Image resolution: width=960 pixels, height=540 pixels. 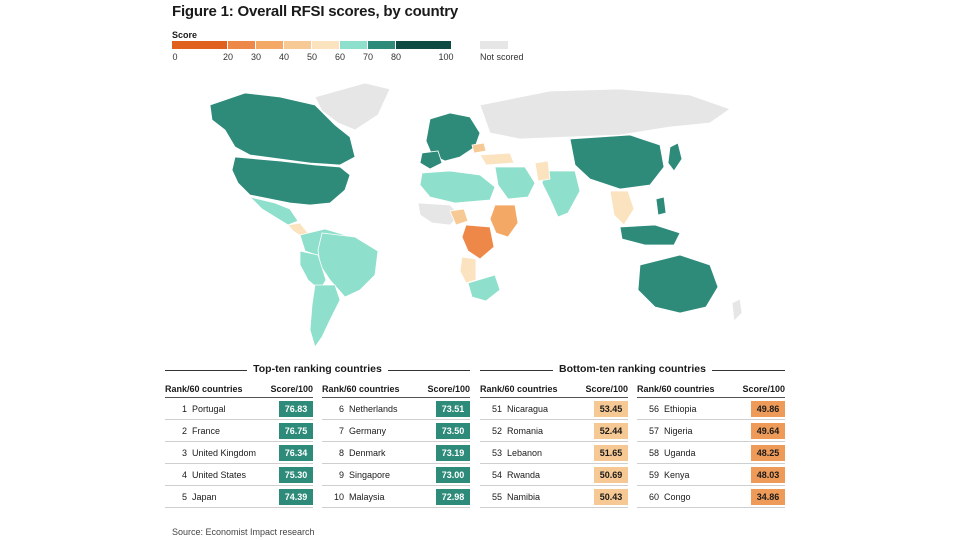 I want to click on score-value: 50.43, so click(x=611, y=497).